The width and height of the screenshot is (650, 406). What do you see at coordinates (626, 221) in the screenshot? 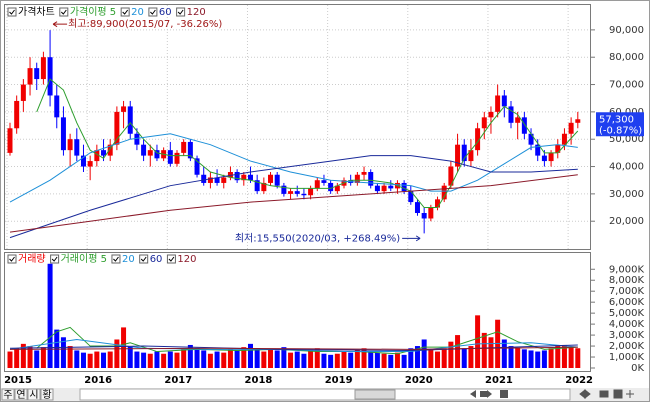
I see `y-tick-label: 20,000` at bounding box center [626, 221].